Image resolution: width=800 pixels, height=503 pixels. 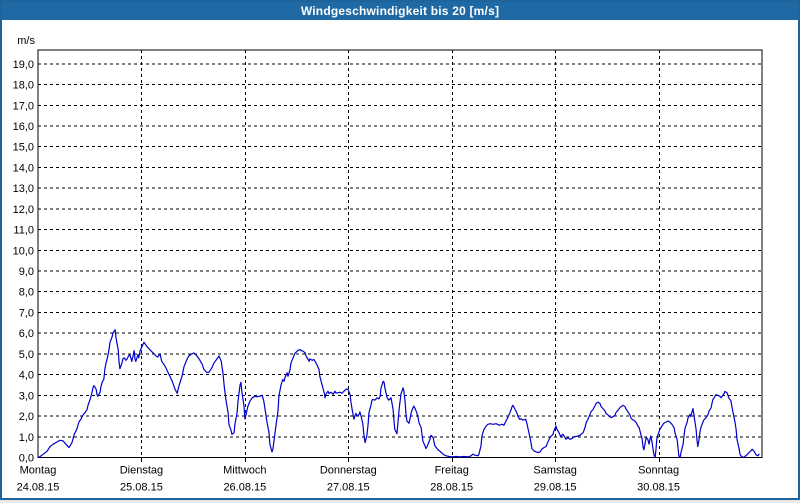 What do you see at coordinates (554, 471) in the screenshot?
I see `x-day-label: Samstag` at bounding box center [554, 471].